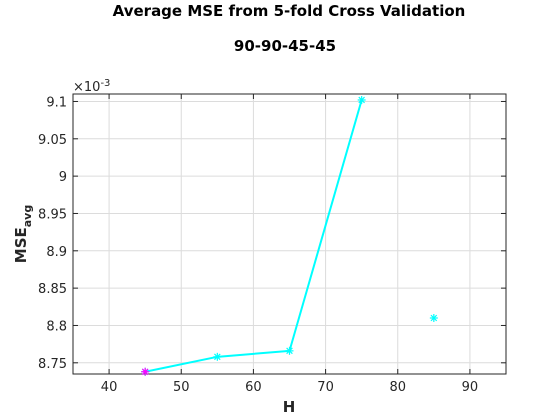 This screenshot has height=420, width=560. What do you see at coordinates (52, 233) in the screenshot?
I see `y-tick-labels: 8.75 8.8 8.85 8.9 8.95 9 9.05 9.1` at bounding box center [52, 233].